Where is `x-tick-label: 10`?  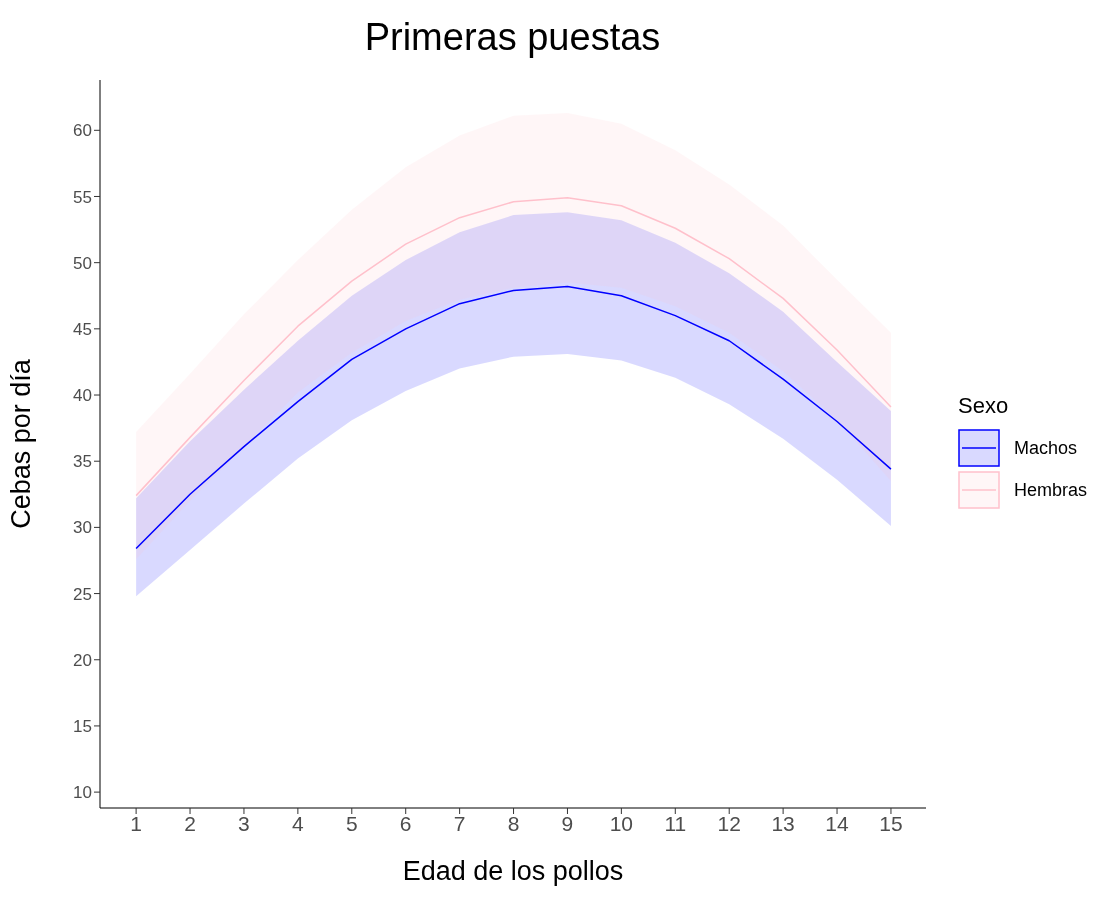
x-tick-label: 10 is located at coordinates (621, 823).